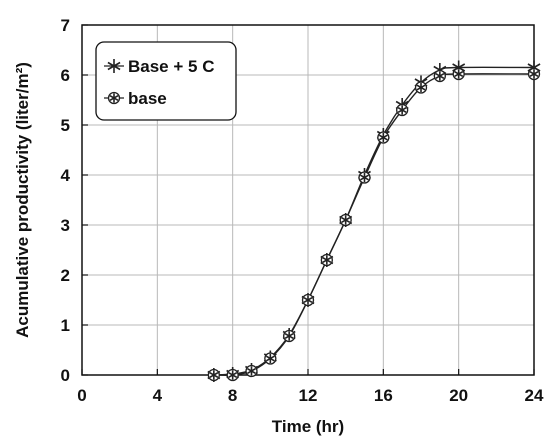 The height and width of the screenshot is (443, 550). I want to click on x-tick-label: 8, so click(232, 395).